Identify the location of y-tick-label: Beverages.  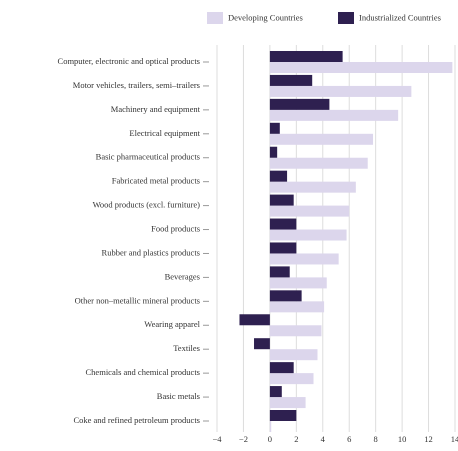
(182, 276).